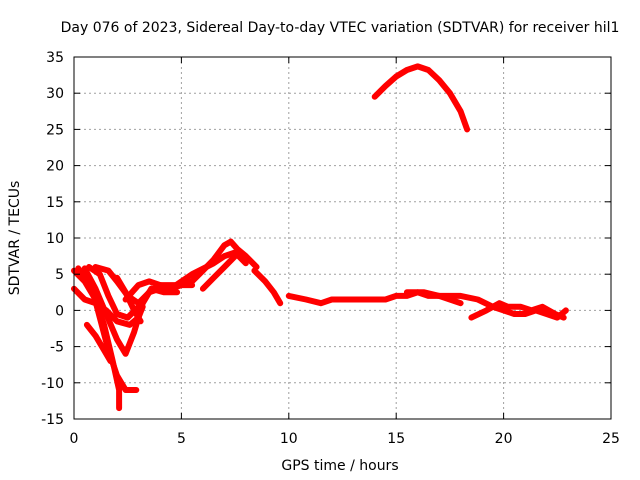  Describe the element at coordinates (611, 439) in the screenshot. I see `x-tick-label: 25` at that location.